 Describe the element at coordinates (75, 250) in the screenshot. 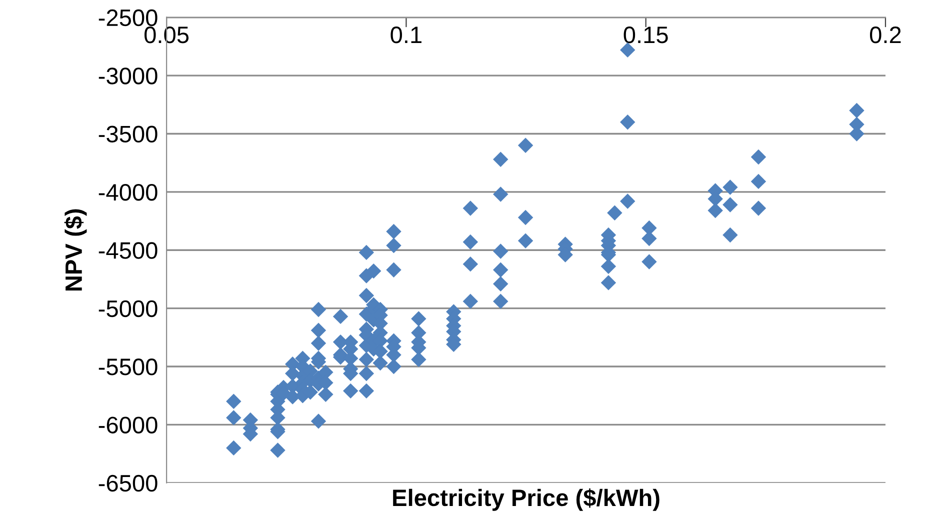

I see `y-axis-title: NPV ($)` at that location.